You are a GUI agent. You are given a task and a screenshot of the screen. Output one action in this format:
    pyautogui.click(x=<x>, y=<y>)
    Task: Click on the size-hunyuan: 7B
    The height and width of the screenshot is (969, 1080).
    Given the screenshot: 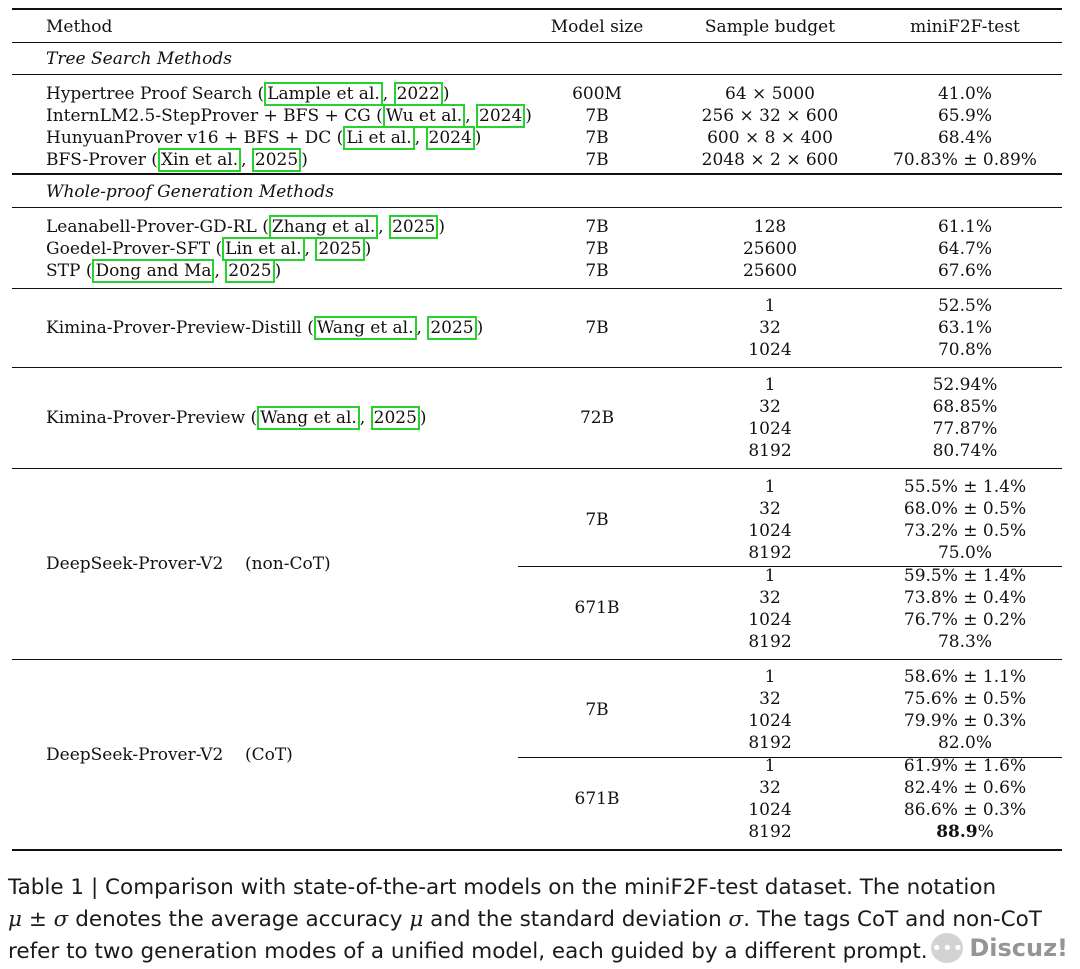 What is the action you would take?
    pyautogui.click(x=597, y=138)
    